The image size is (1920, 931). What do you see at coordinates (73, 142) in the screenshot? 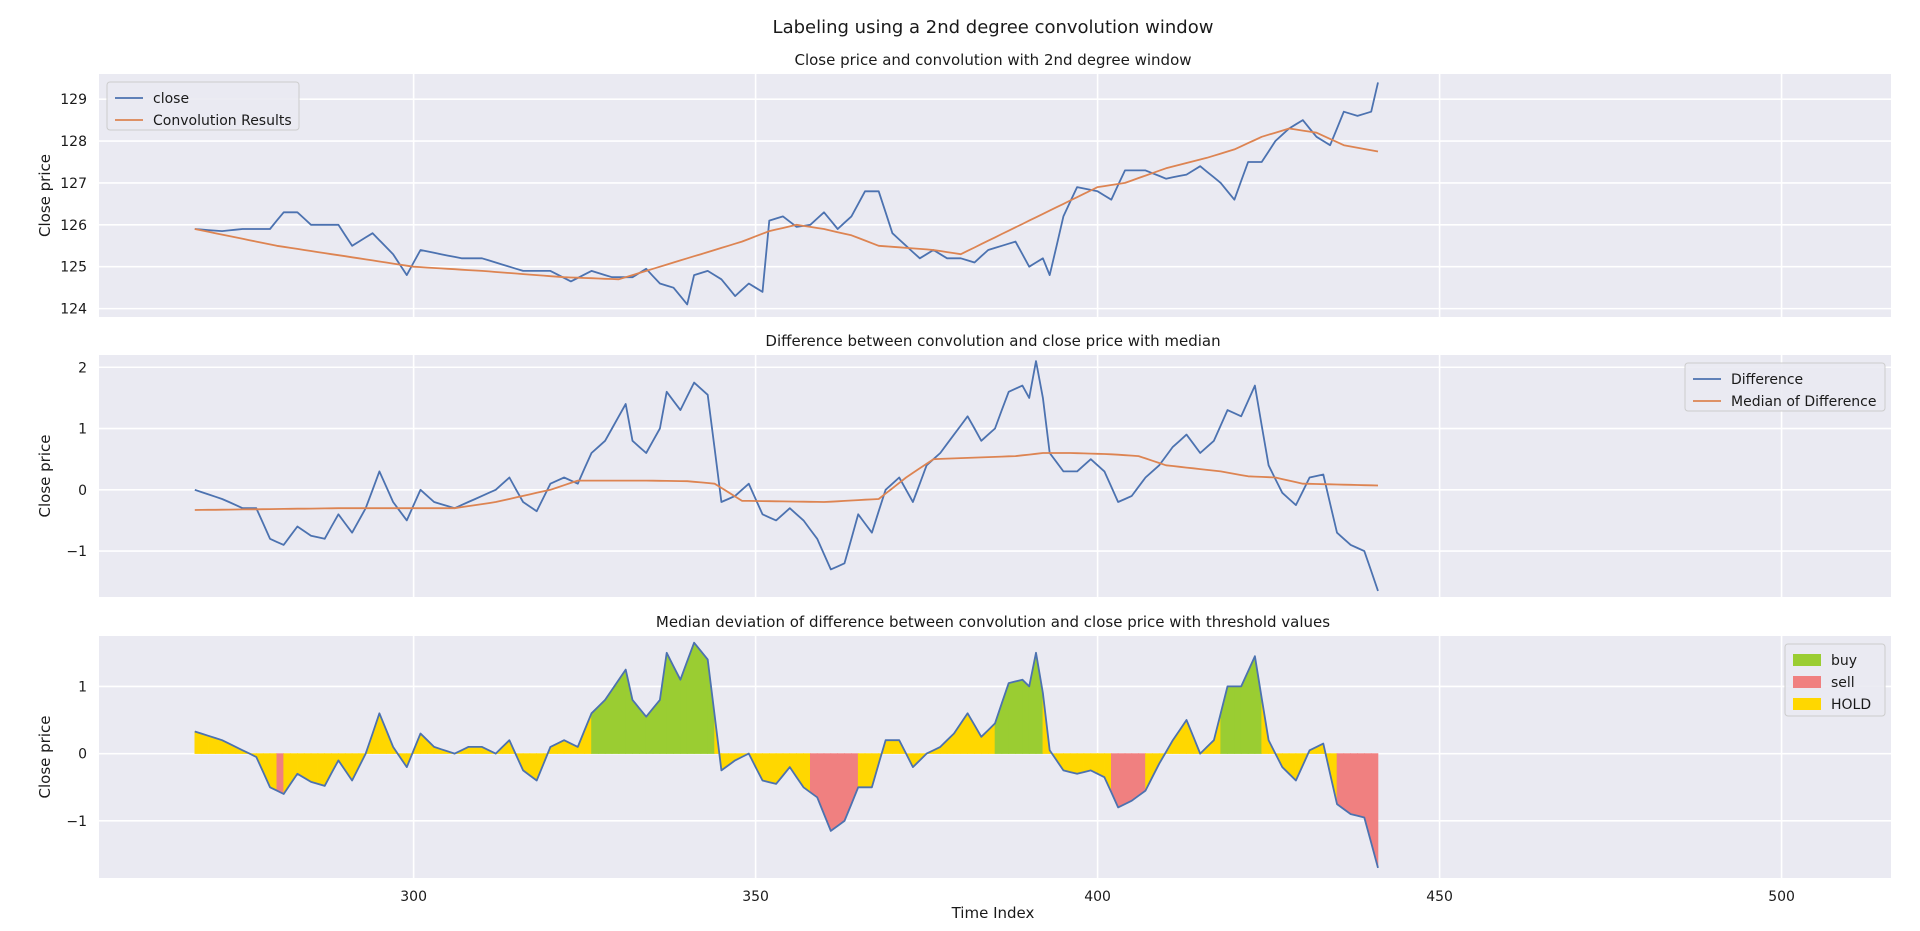
I see `y-tick-label: 128` at bounding box center [73, 142].